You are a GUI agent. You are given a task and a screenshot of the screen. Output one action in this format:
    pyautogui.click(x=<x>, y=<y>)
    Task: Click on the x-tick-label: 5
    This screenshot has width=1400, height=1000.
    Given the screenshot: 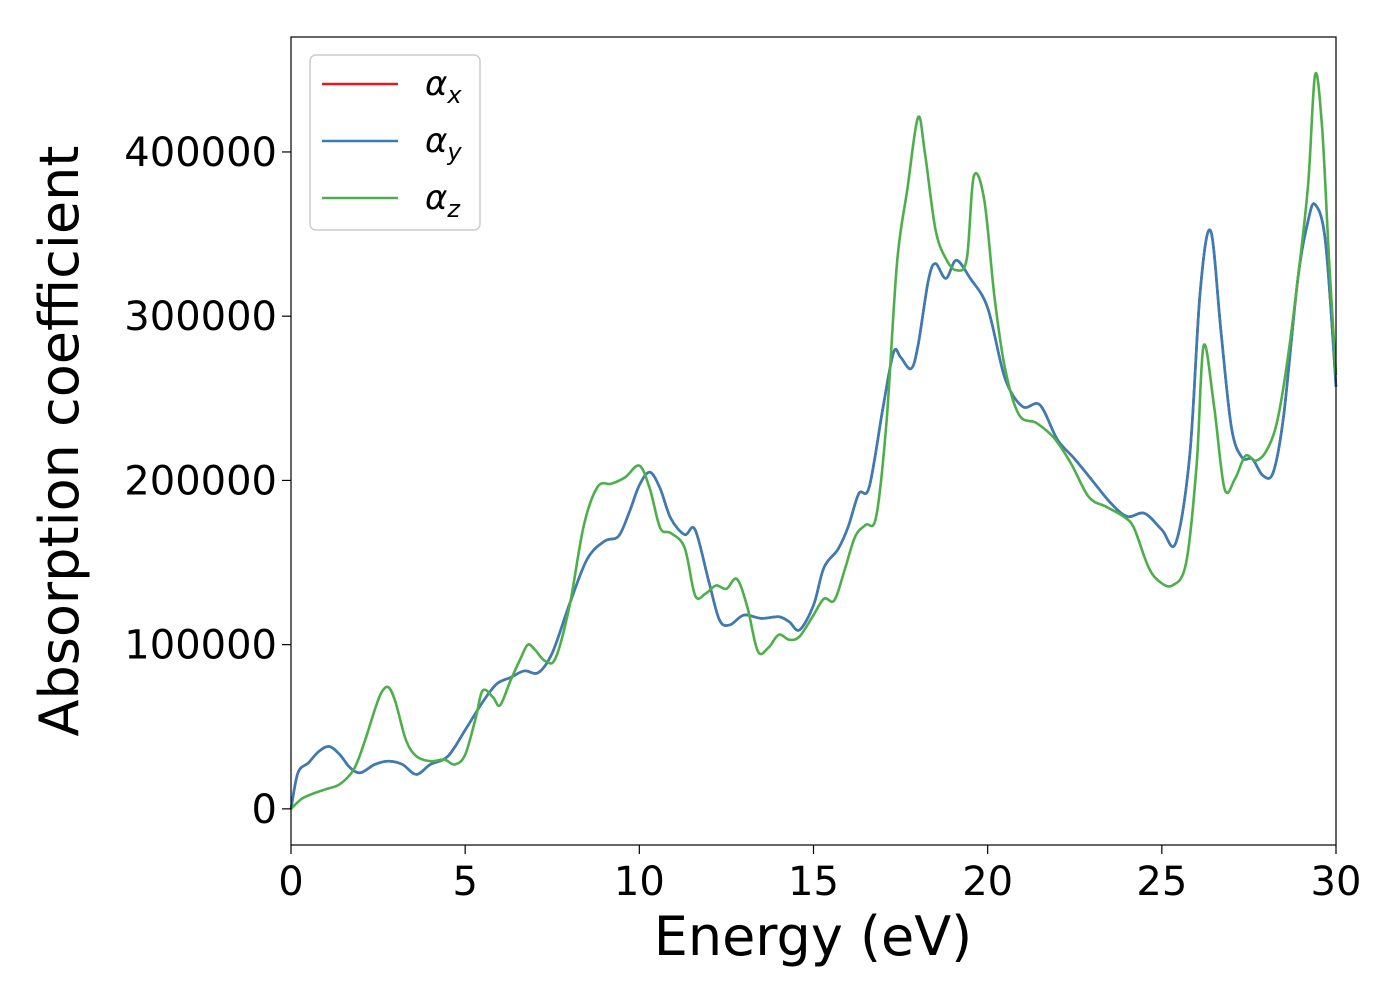 What is the action you would take?
    pyautogui.click(x=464, y=882)
    